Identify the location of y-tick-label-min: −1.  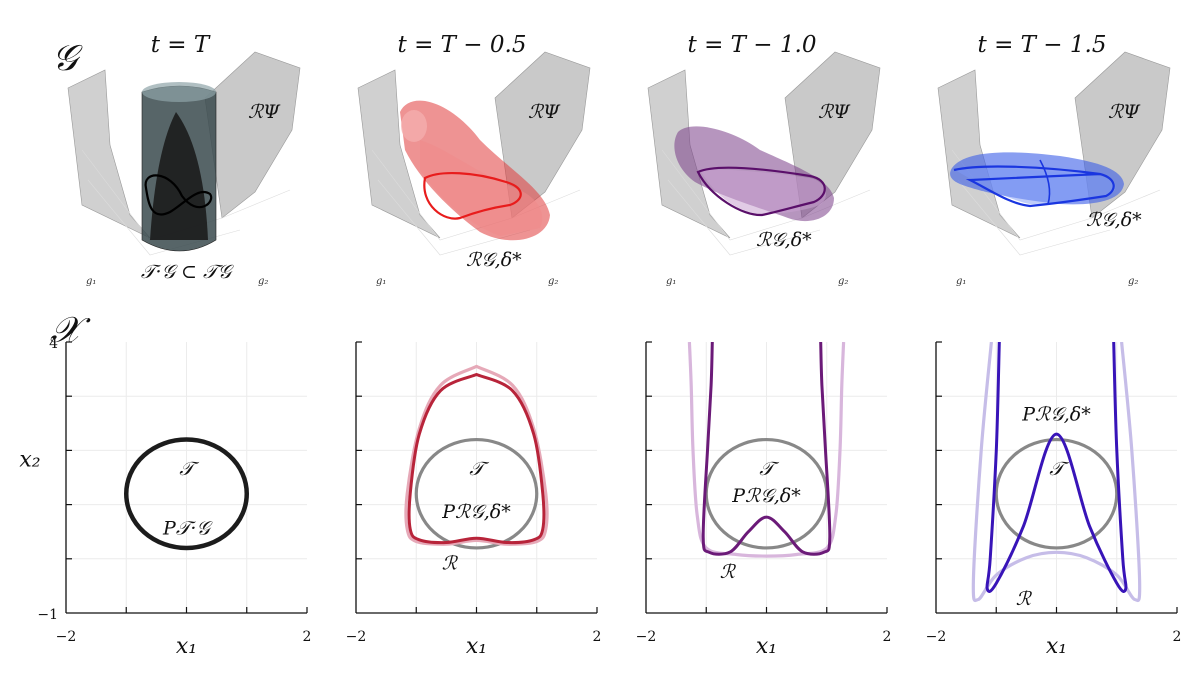
(47, 615).